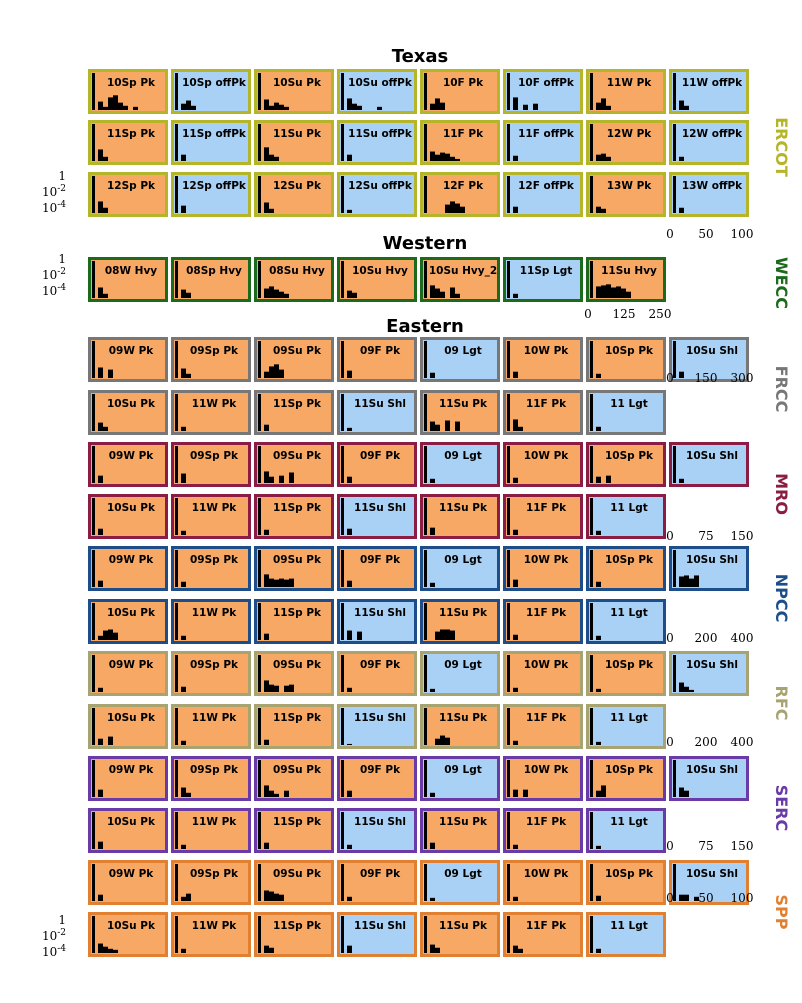 Image resolution: width=802 pixels, height=1003 pixels. Describe the element at coordinates (546, 822) in the screenshot. I see `panel-label: 11F Pk` at that location.